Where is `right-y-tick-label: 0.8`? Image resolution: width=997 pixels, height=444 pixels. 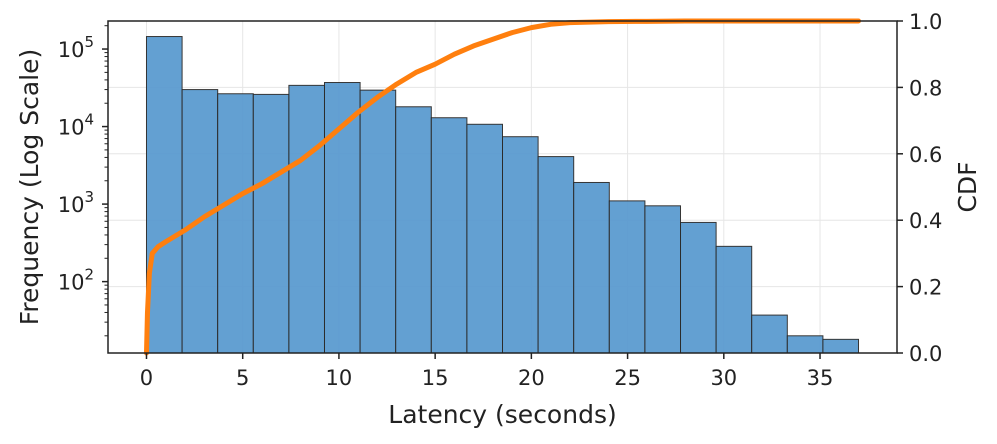
right-y-tick-label: 0.8 is located at coordinates (925, 88).